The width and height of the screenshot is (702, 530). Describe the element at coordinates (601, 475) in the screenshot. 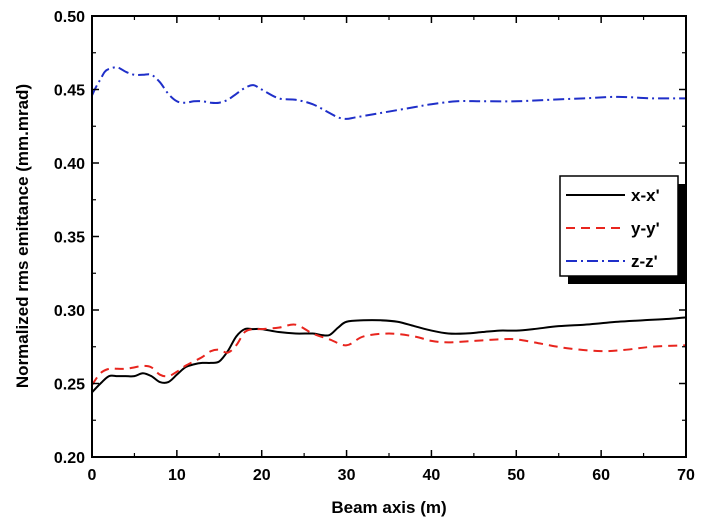

I see `x-tick-label: 60` at that location.